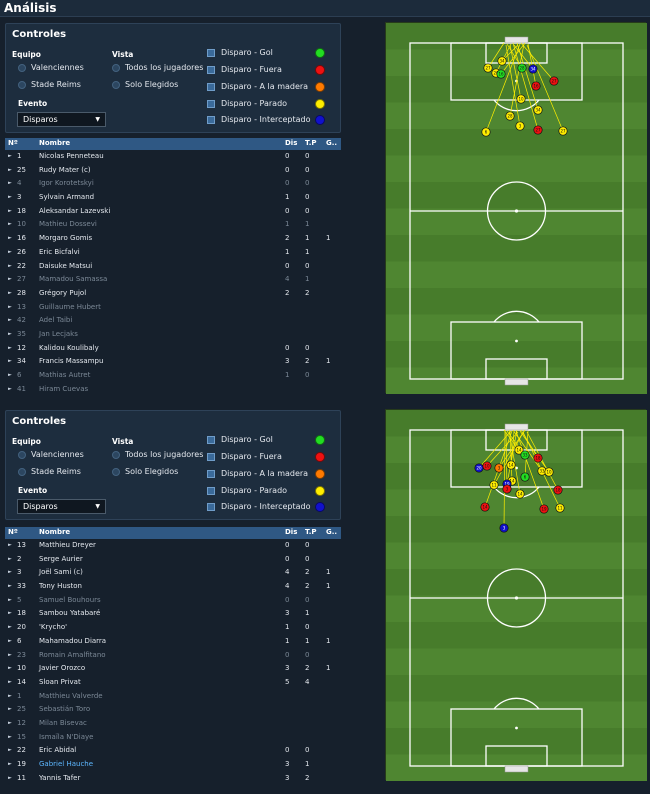 Image resolution: width=650 pixels, height=794 pixels. Describe the element at coordinates (173, 321) in the screenshot. I see `table-row: ► 42 Adel Taibi` at that location.